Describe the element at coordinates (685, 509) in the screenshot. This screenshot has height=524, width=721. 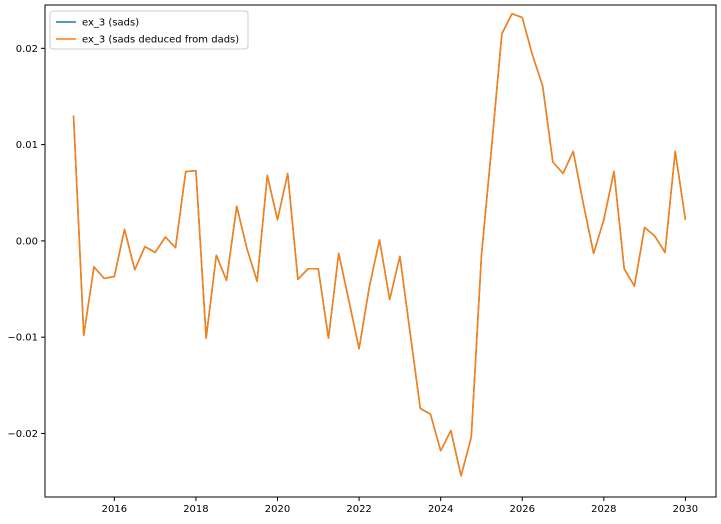
I see `x-tick-label: 2030` at that location.